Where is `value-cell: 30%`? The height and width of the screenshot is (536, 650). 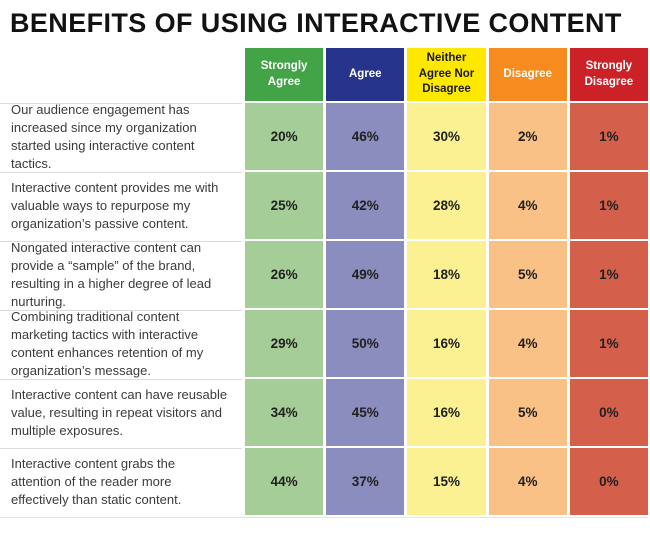
value-cell: 30% is located at coordinates (446, 136).